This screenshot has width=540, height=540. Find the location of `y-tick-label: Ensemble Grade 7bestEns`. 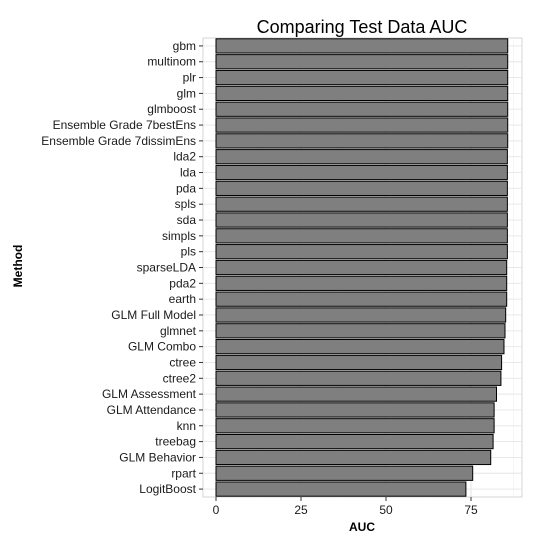

y-tick-label: Ensemble Grade 7bestEns is located at coordinates (124, 125).